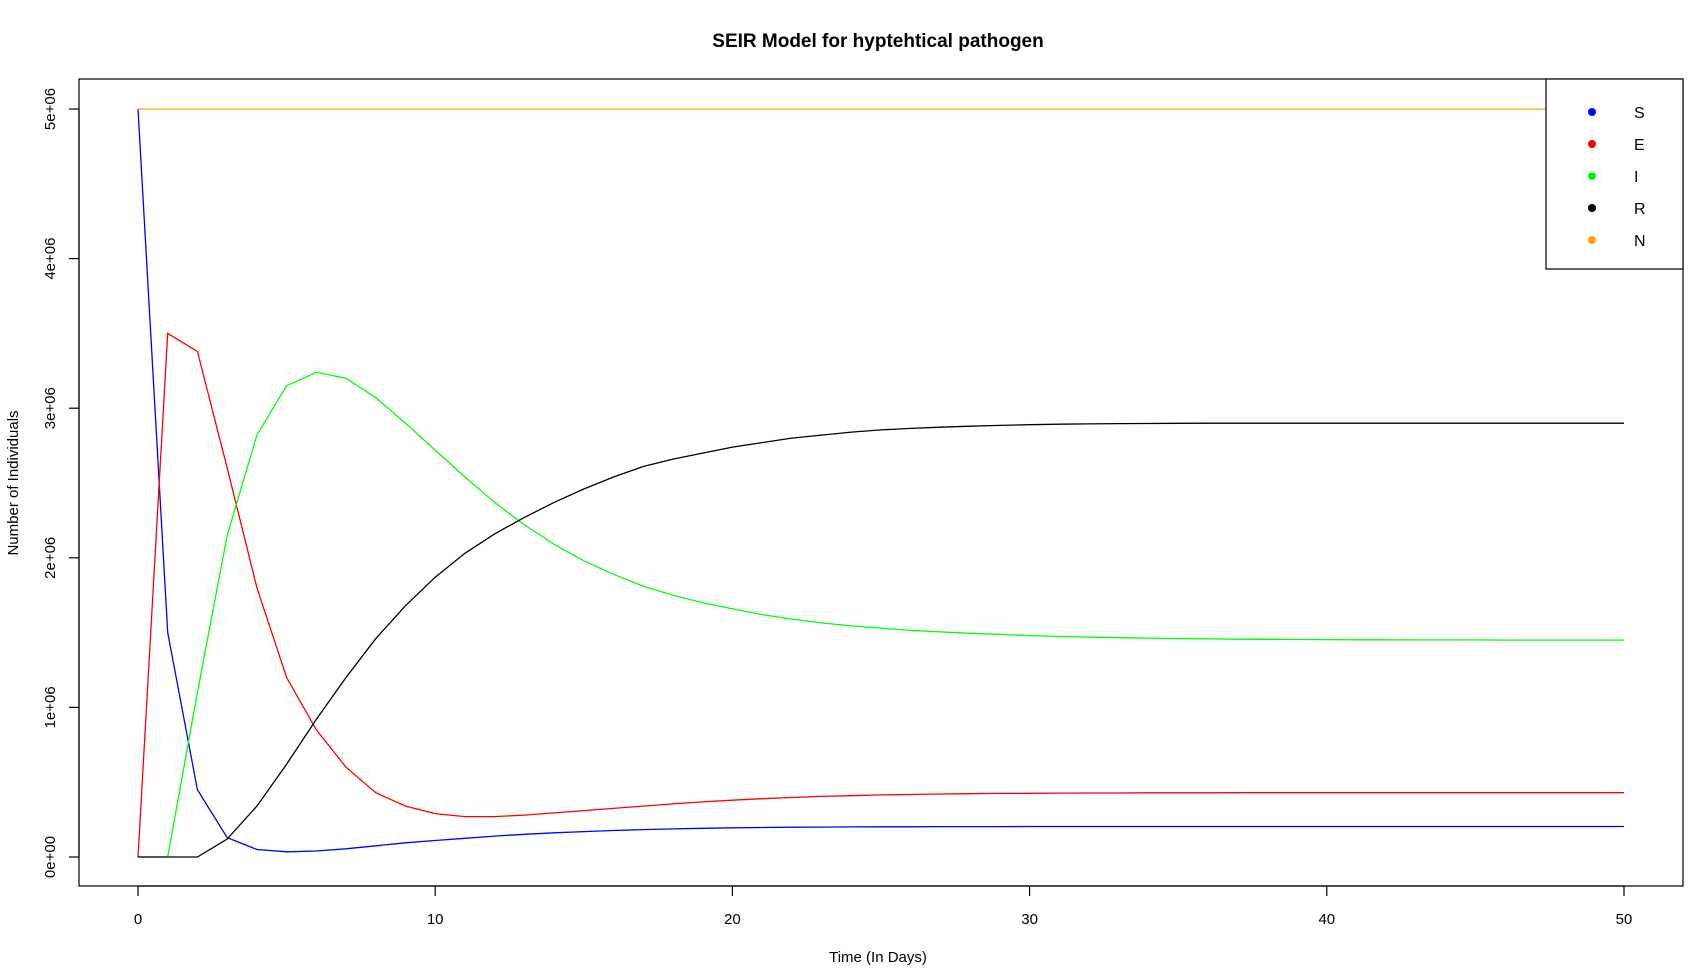  Describe the element at coordinates (61, 483) in the screenshot. I see `y-axis: 0e+00 1e+06 2e+06 3e+06 4e+06 5e+06` at that location.